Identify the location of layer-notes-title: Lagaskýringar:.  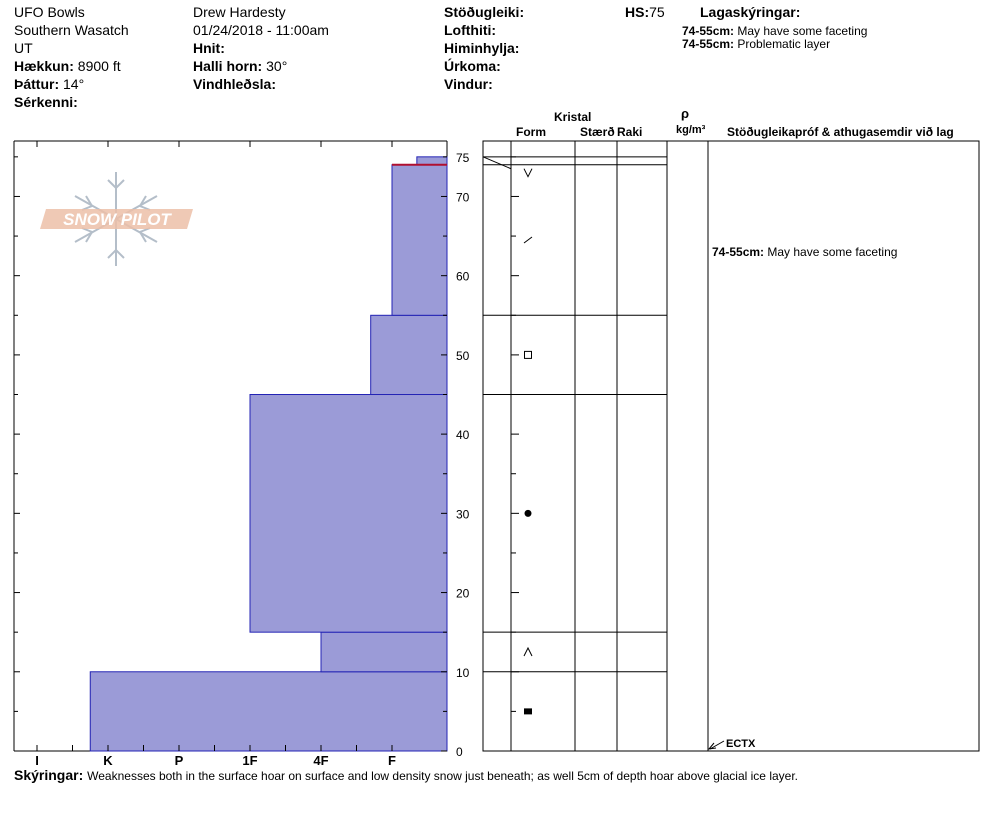
(750, 12).